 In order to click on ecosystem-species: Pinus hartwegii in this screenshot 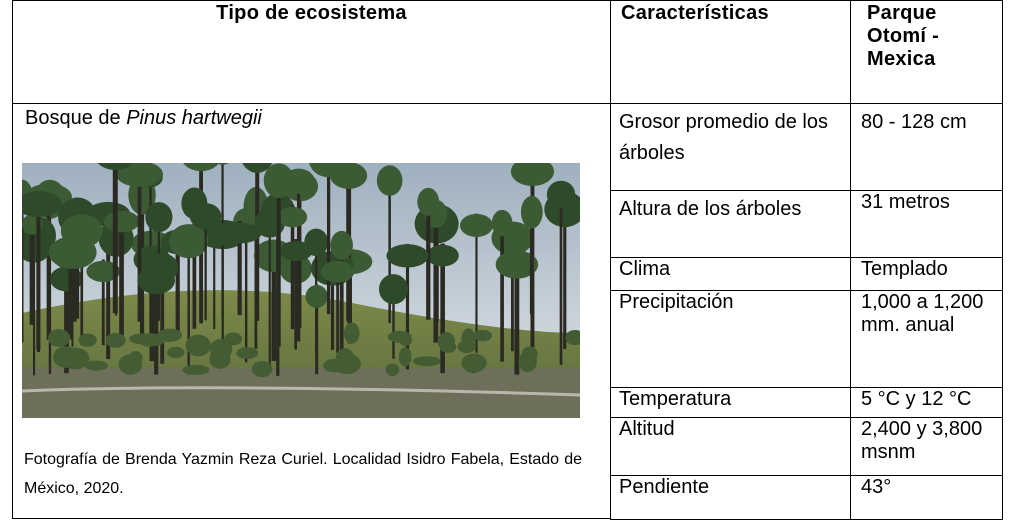, I will do `click(194, 118)`.